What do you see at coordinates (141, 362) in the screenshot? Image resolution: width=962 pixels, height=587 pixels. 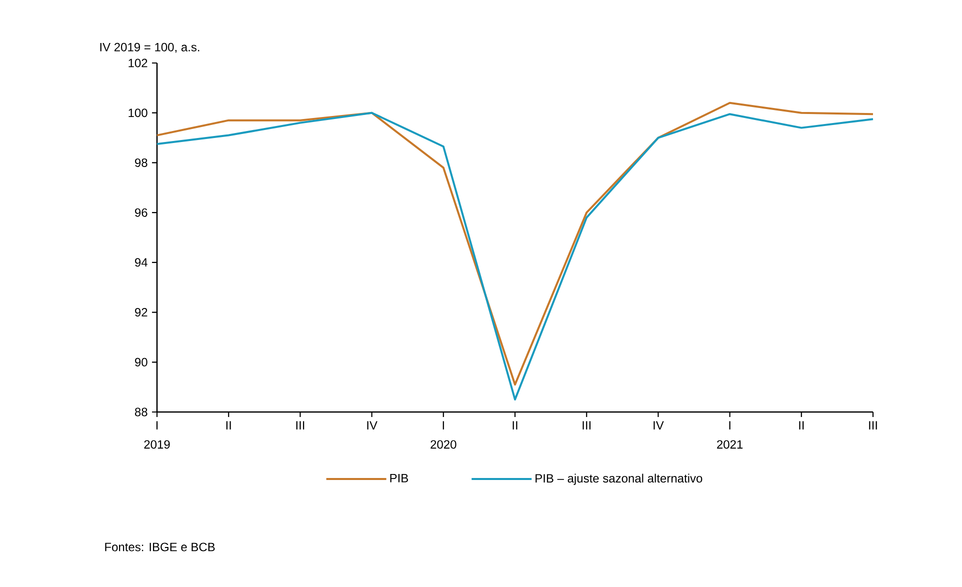 I see `y-tick-label: 90` at bounding box center [141, 362].